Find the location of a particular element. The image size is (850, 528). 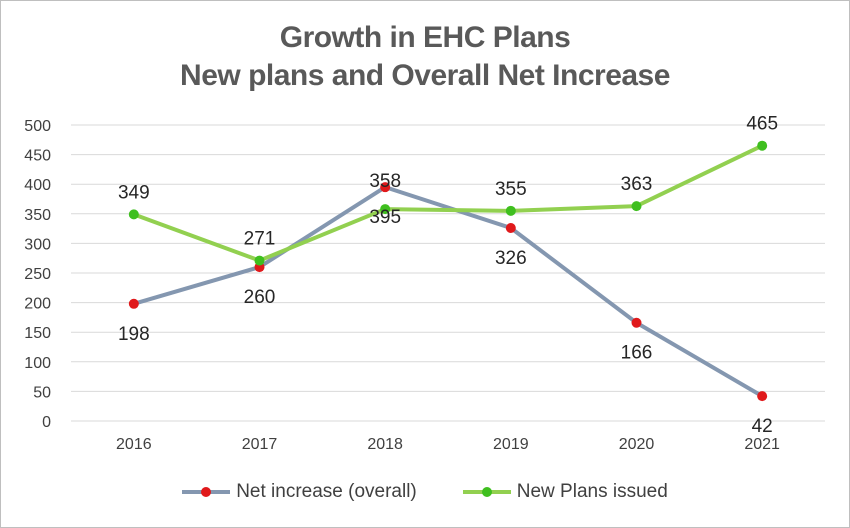

y-tick-label: 350 is located at coordinates (37, 215).